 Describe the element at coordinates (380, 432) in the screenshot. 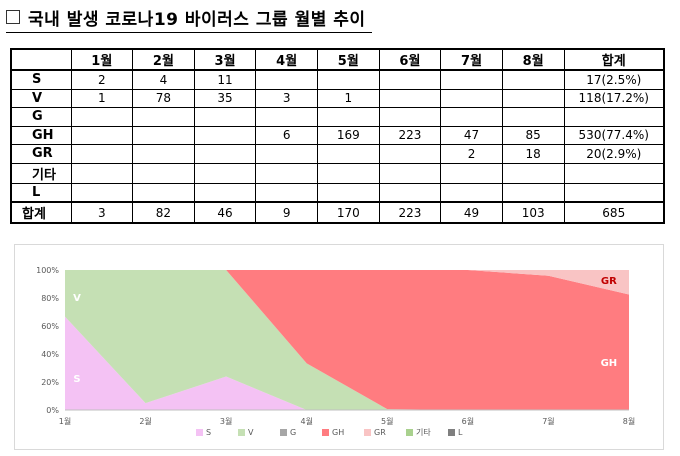

I see `legend-label: GR` at that location.